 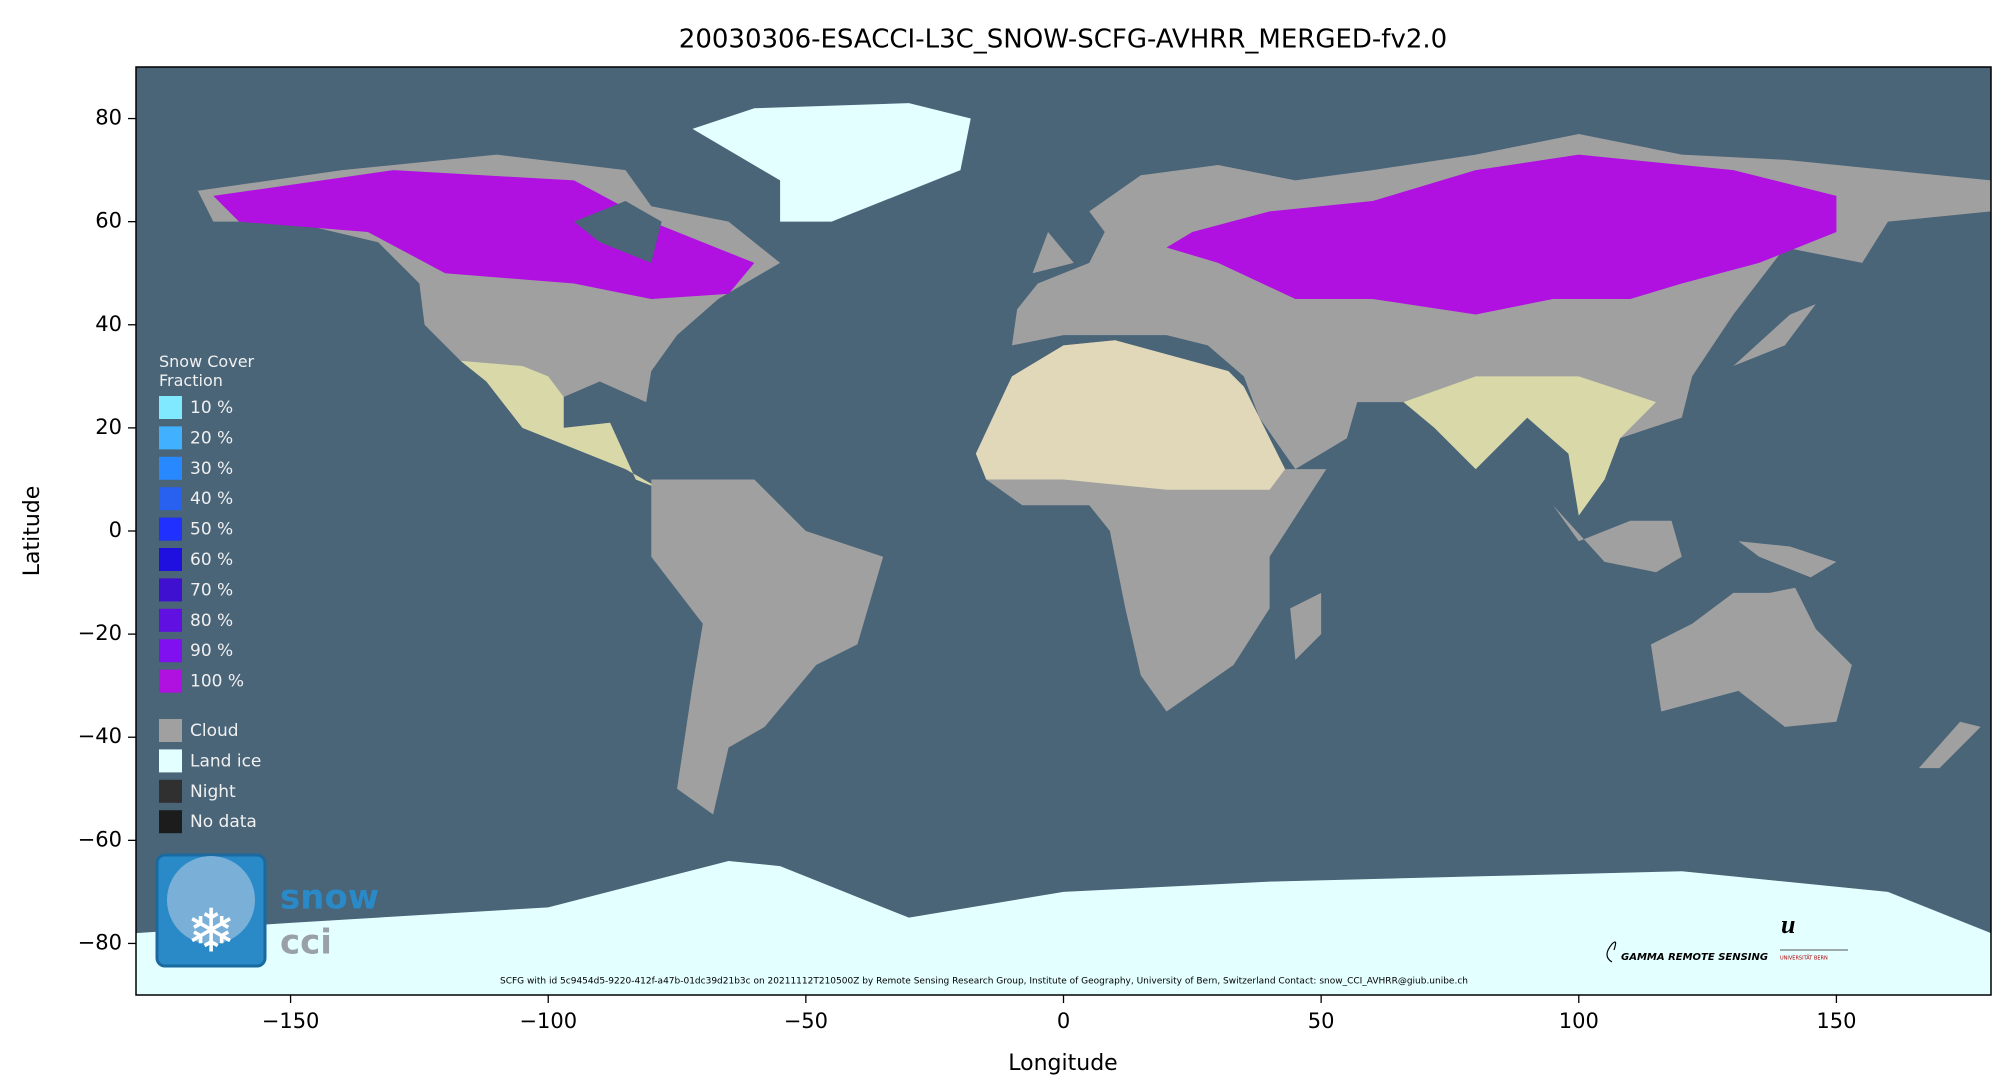 What do you see at coordinates (211, 590) in the screenshot?
I see `legend-label: 70 %` at bounding box center [211, 590].